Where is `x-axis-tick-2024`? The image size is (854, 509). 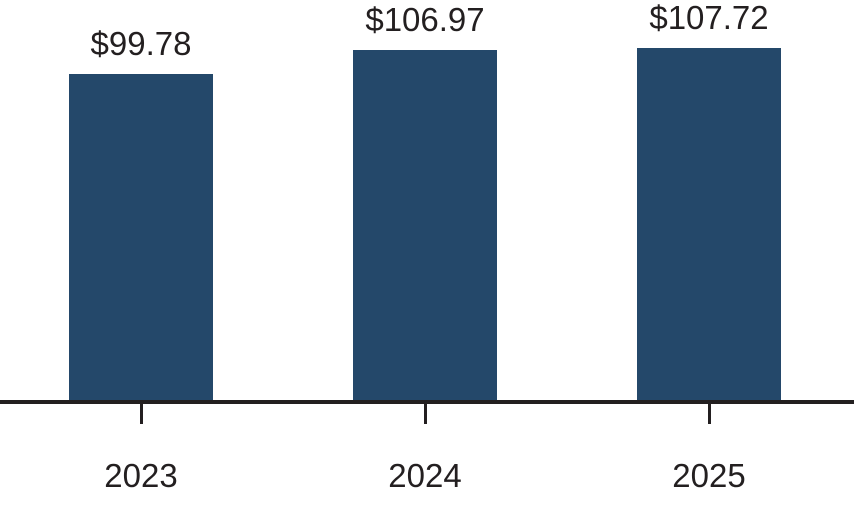
x-axis-tick-2024 is located at coordinates (425, 414).